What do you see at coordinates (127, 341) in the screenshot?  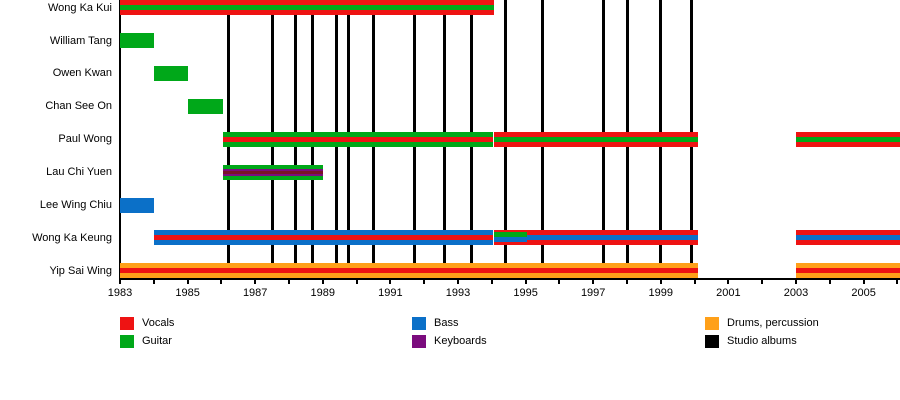 I see `guitar-color-swatch` at bounding box center [127, 341].